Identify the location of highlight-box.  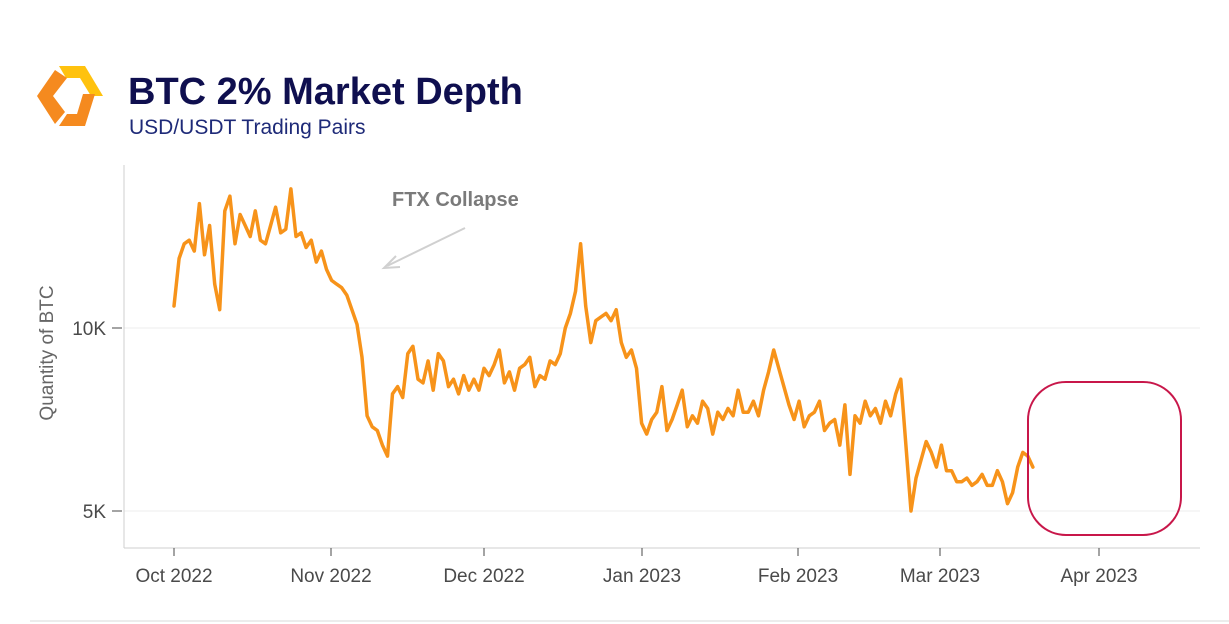
(1104, 458).